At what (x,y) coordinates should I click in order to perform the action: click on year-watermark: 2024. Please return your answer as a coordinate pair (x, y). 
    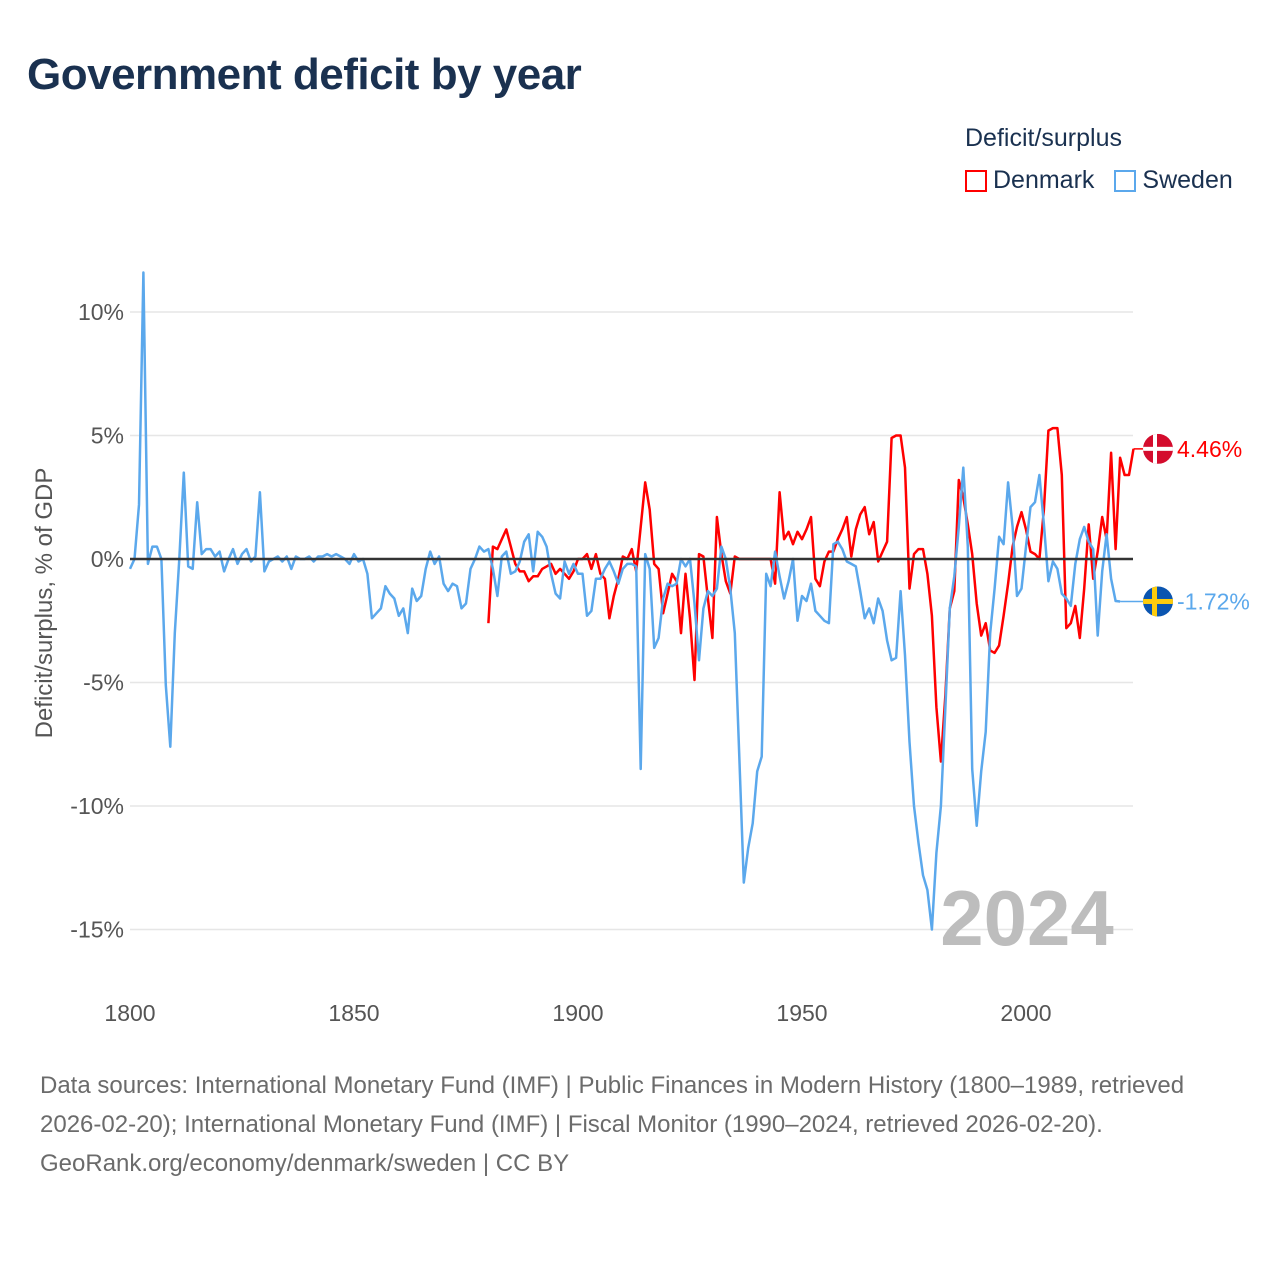
    Looking at the image, I should click on (1027, 918).